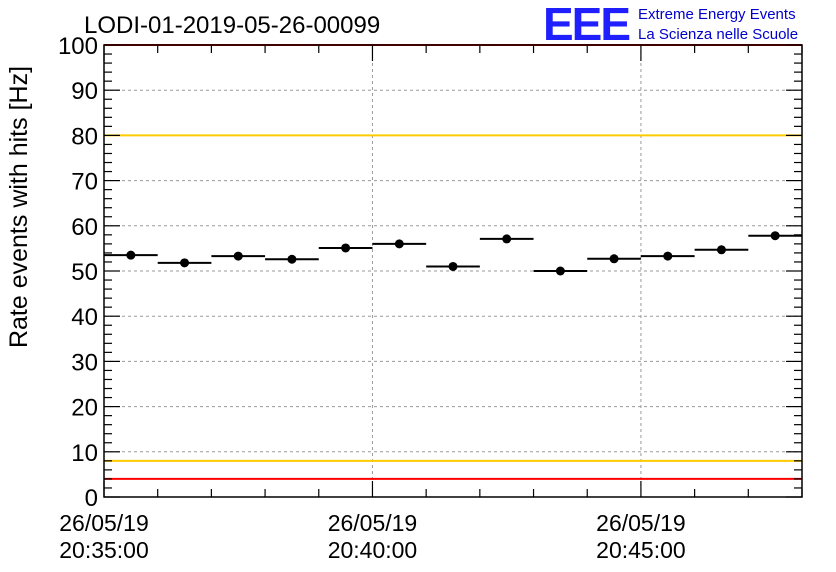 Image resolution: width=836 pixels, height=572 pixels. What do you see at coordinates (84, 182) in the screenshot?
I see `y-tick-label: 70` at bounding box center [84, 182].